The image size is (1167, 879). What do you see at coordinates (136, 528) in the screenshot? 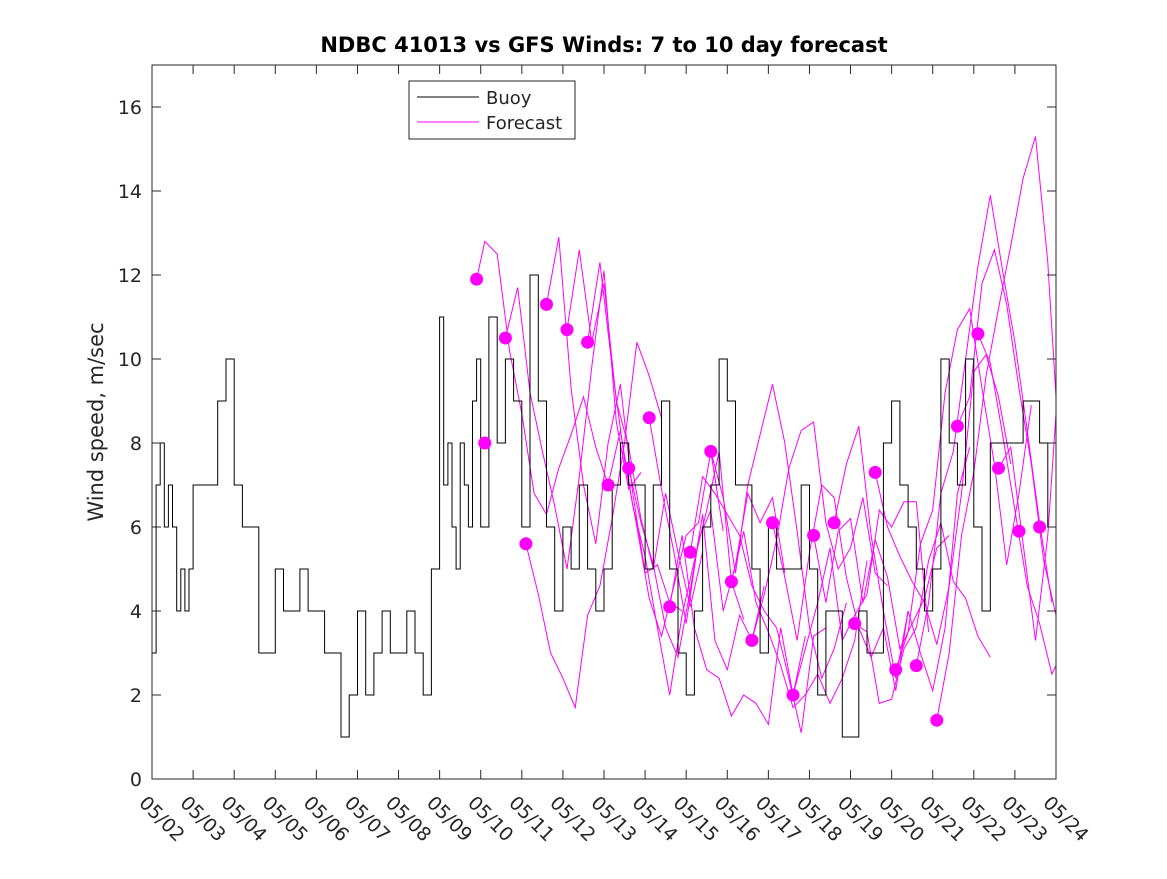
I see `y-tick-label: 6` at bounding box center [136, 528].